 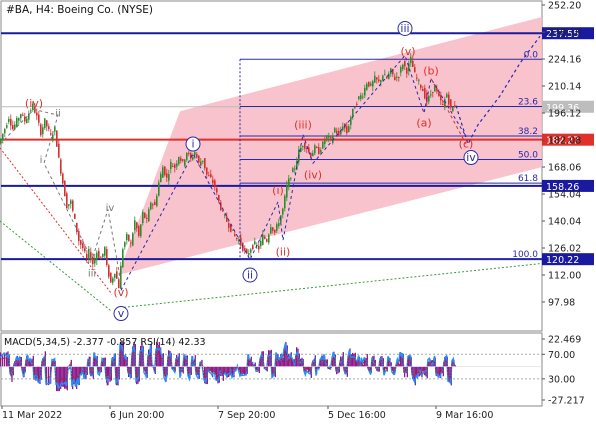 I want to click on wave-label-13: iii, so click(x=404, y=28).